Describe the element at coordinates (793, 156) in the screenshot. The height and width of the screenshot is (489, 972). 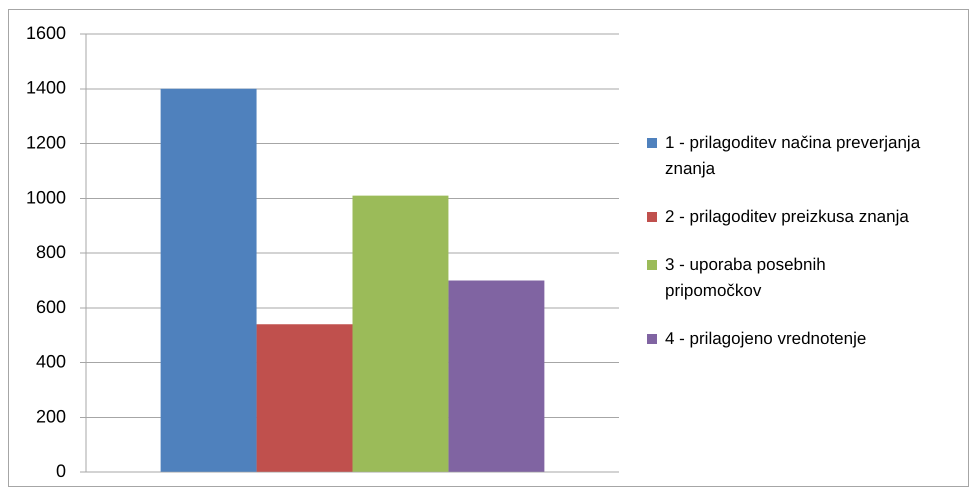
I see `legend-label: 1 - prilagoditev načina preverjanja znanja` at that location.